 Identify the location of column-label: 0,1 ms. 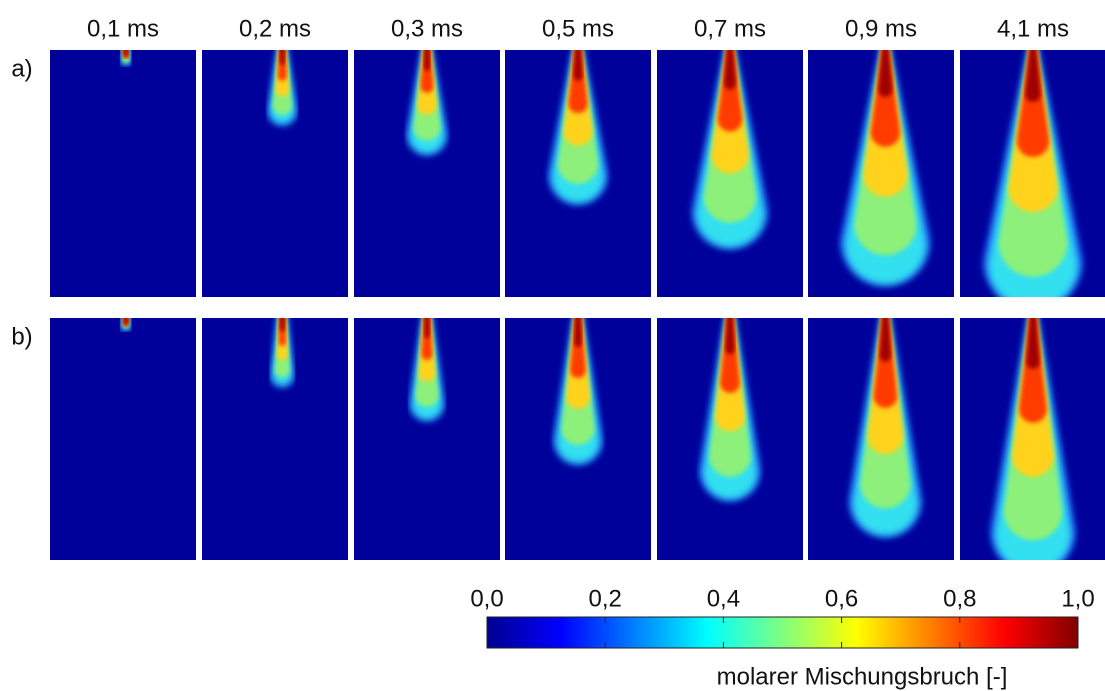
(123, 28).